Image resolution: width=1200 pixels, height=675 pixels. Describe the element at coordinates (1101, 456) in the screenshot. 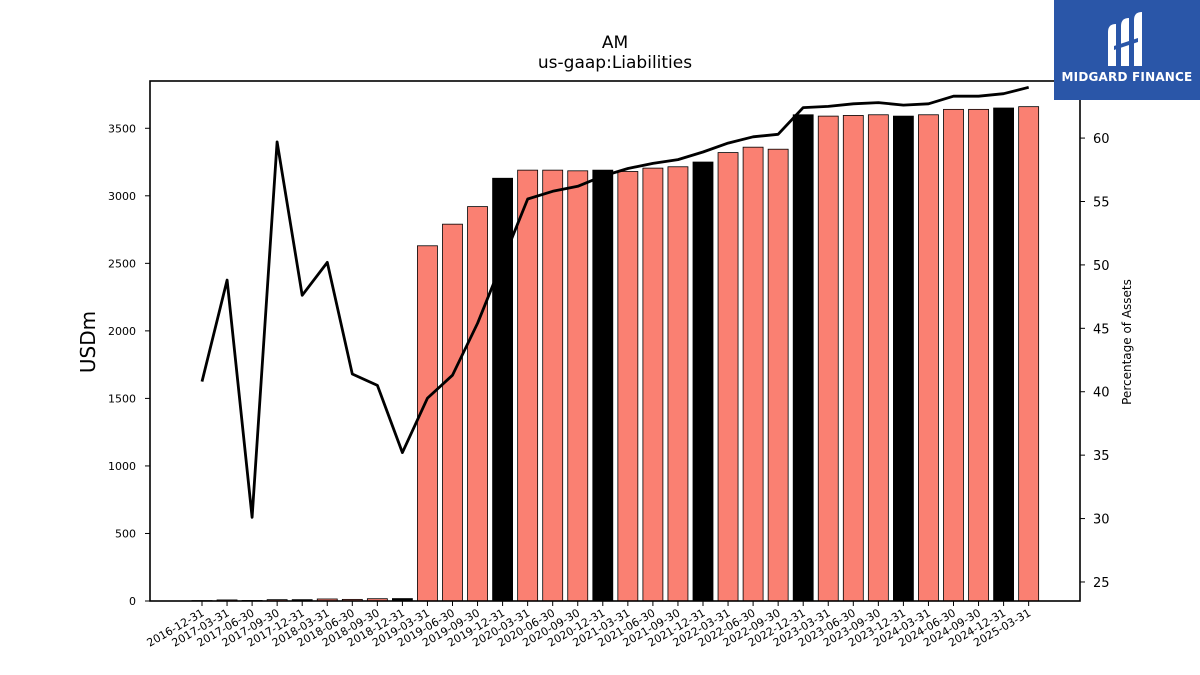

I see `y-tick-label-right: 35` at that location.